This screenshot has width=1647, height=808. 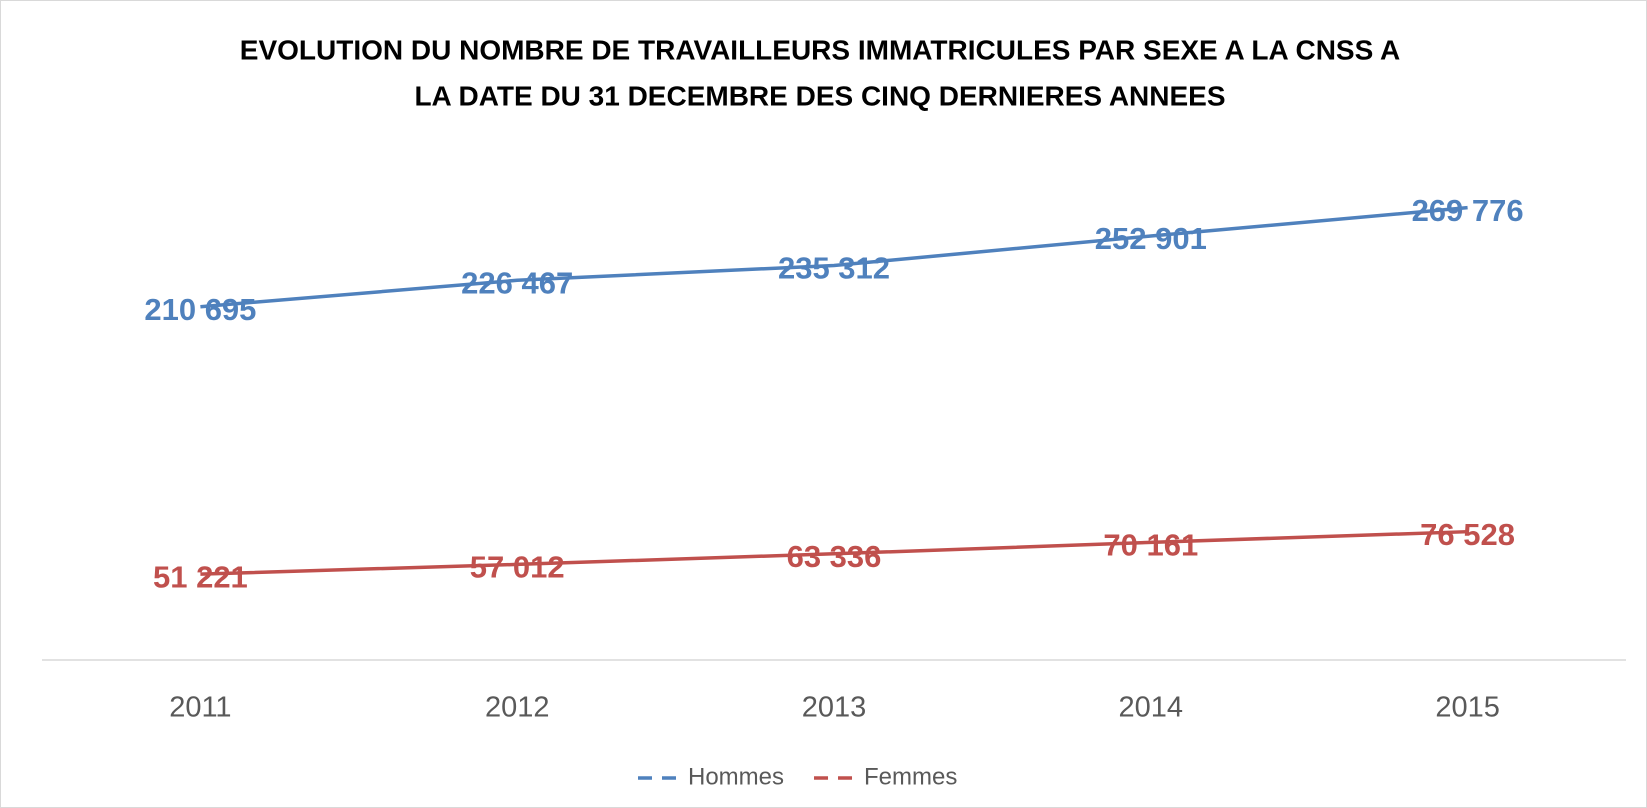 What do you see at coordinates (1150, 545) in the screenshot?
I see `data-label: 70 161` at bounding box center [1150, 545].